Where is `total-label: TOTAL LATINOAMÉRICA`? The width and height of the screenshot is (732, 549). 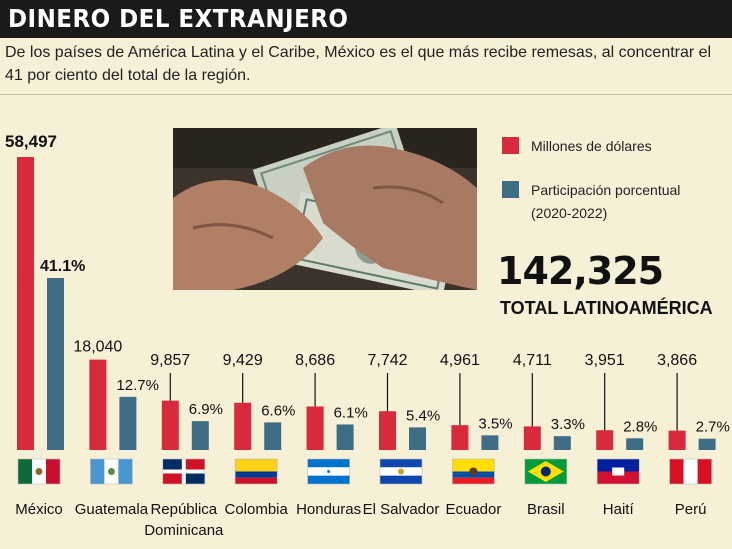 total-label: TOTAL LATINOAMÉRICA is located at coordinates (606, 308).